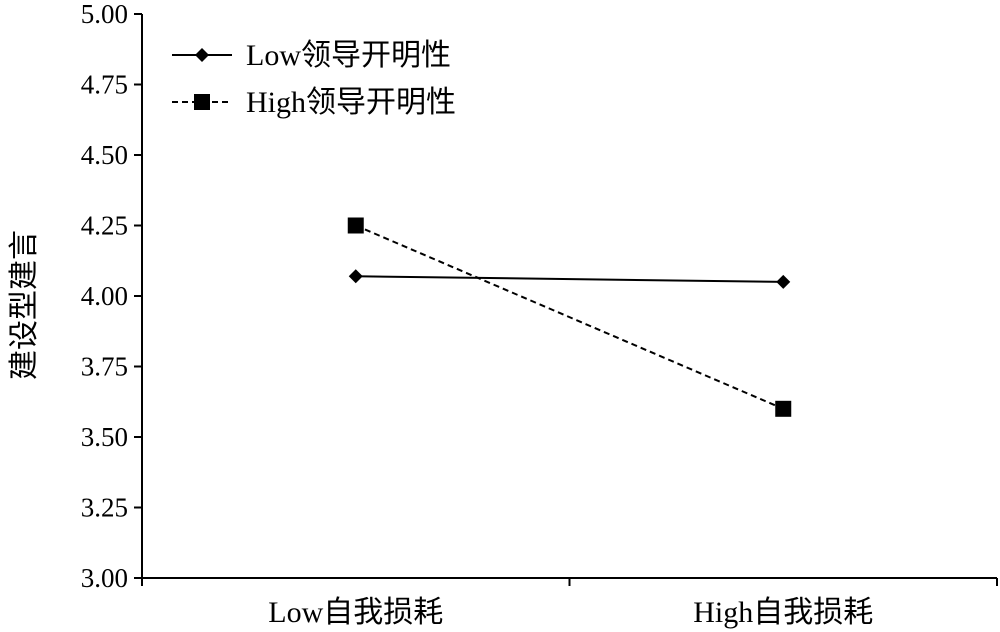 This screenshot has height=632, width=1000. What do you see at coordinates (348, 55) in the screenshot?
I see `legend-label: Low领导开明性` at bounding box center [348, 55].